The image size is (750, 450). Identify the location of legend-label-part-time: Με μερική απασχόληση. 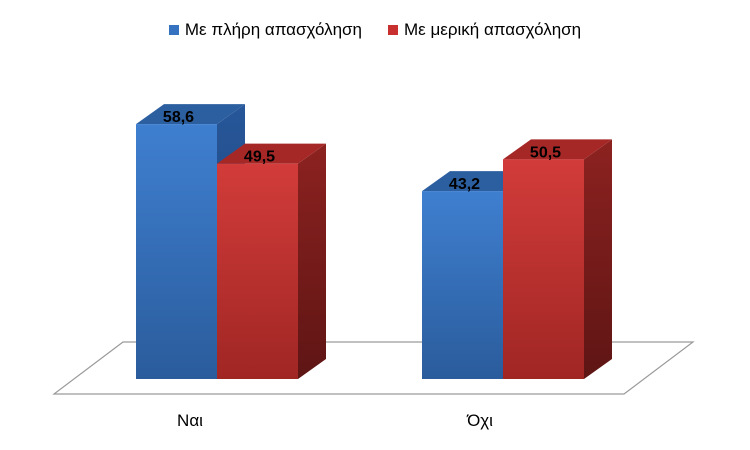
(493, 29).